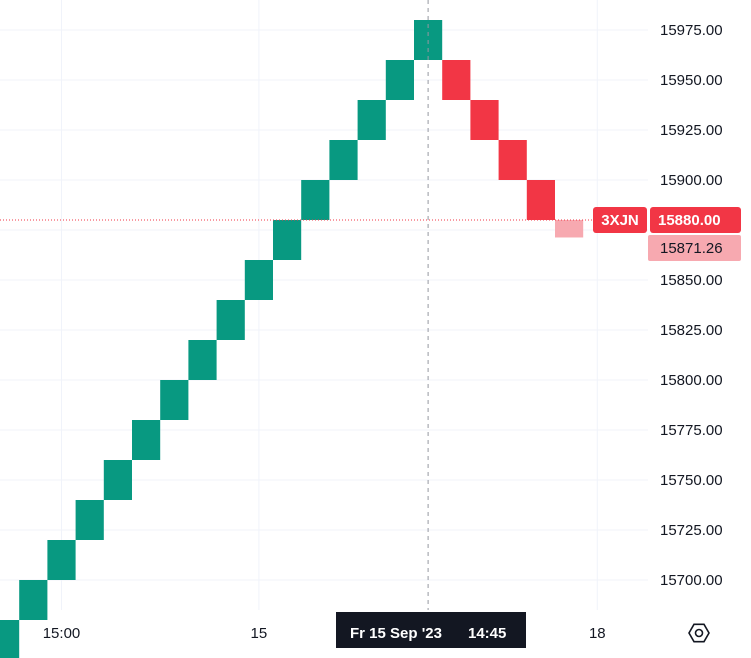 The image size is (751, 658). Describe the element at coordinates (691, 80) in the screenshot. I see `y-tick-label: 15950.00` at that location.